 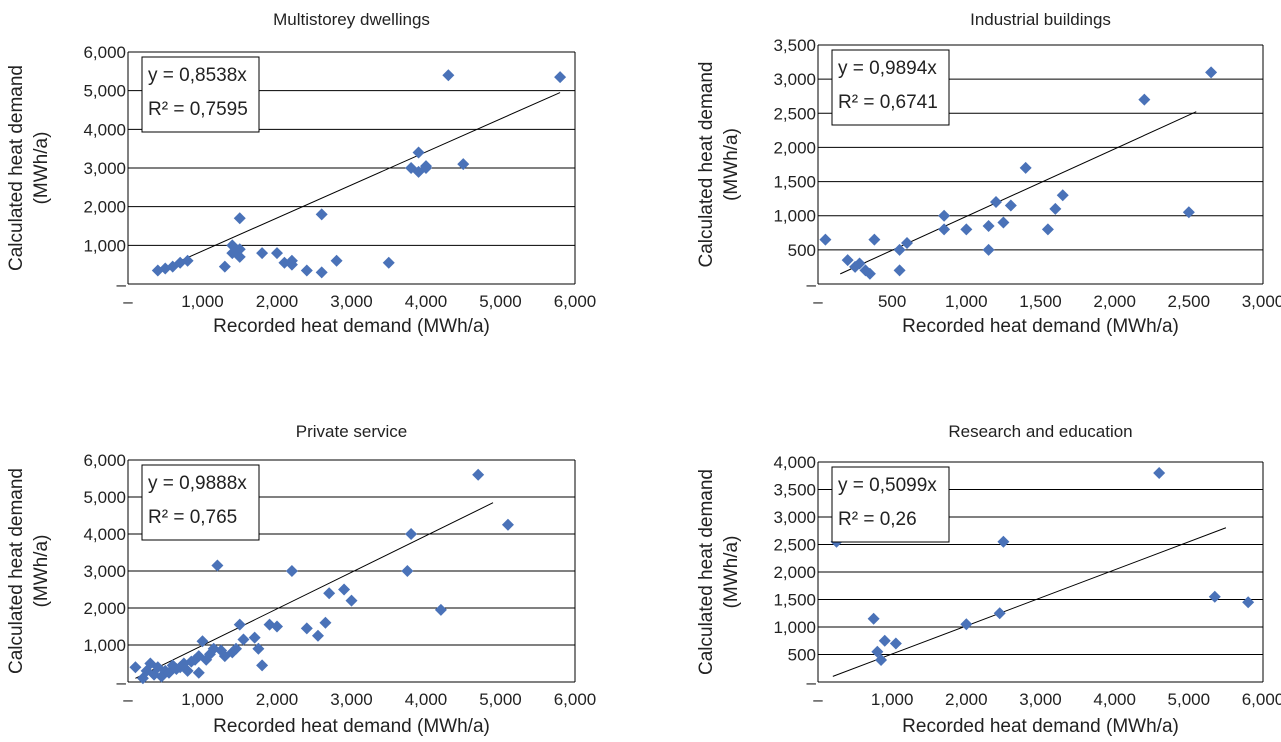 I want to click on y-tick-label: 1,500, so click(x=794, y=182).